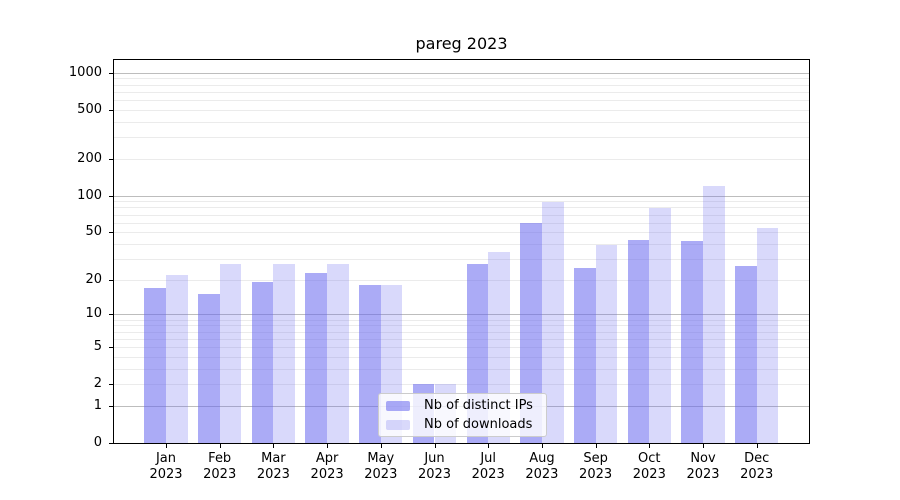 Image resolution: width=900 pixels, height=500 pixels. Describe the element at coordinates (649, 466) in the screenshot. I see `x-tick-label-oct: Oct 2023` at that location.